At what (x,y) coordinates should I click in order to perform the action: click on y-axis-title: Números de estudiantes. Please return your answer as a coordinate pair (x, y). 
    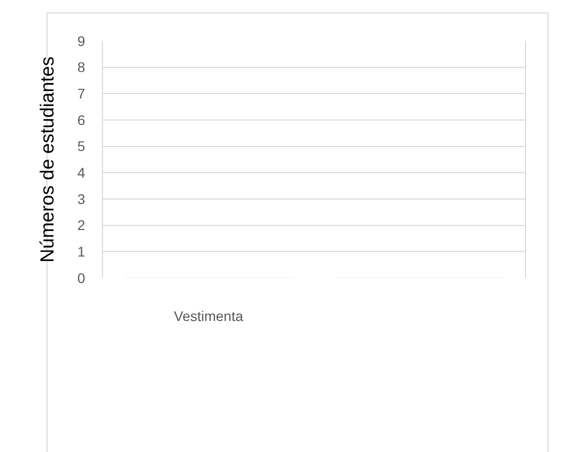
    Looking at the image, I should click on (47, 159).